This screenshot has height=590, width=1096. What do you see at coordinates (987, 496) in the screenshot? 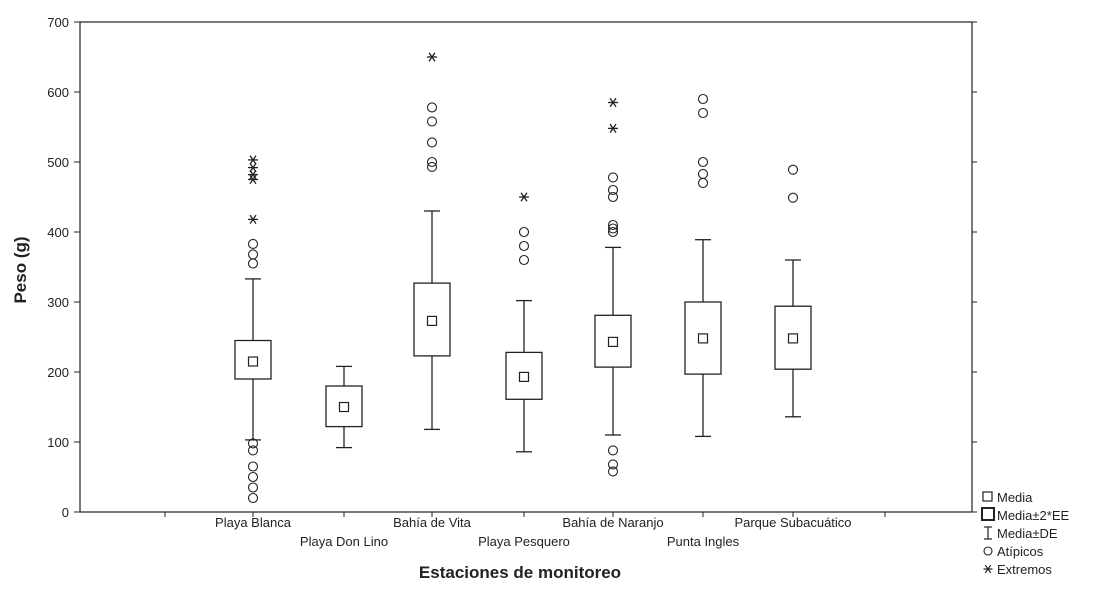
I see `legend-swatch-mean` at bounding box center [987, 496].